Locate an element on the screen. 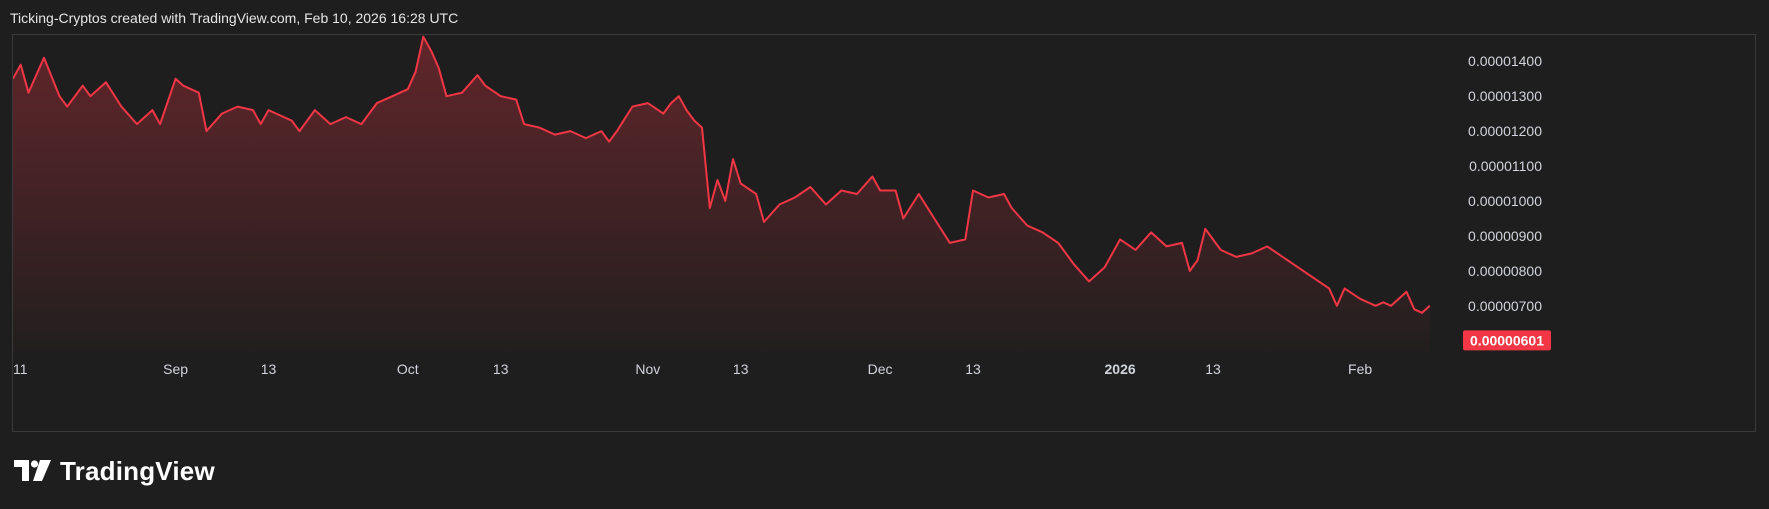 The image size is (1769, 509). y-tick-label: 0.00001300 is located at coordinates (1505, 96).